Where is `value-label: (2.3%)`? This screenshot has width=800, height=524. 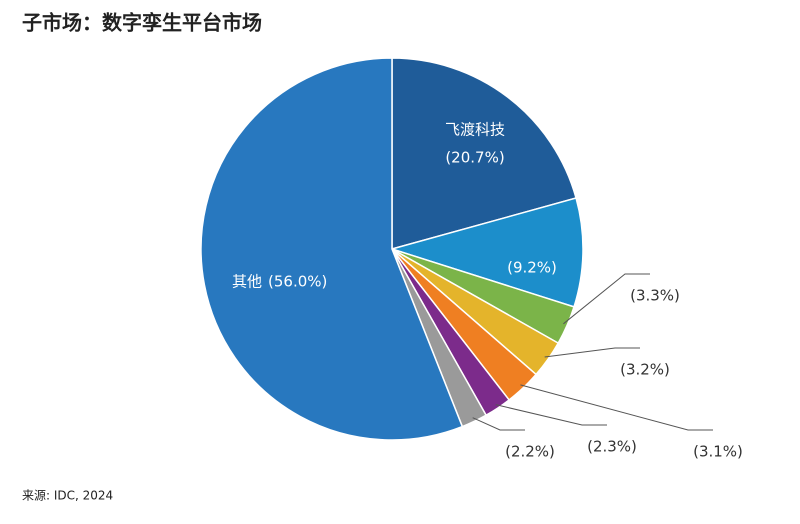
value-label: (2.3%) is located at coordinates (612, 447).